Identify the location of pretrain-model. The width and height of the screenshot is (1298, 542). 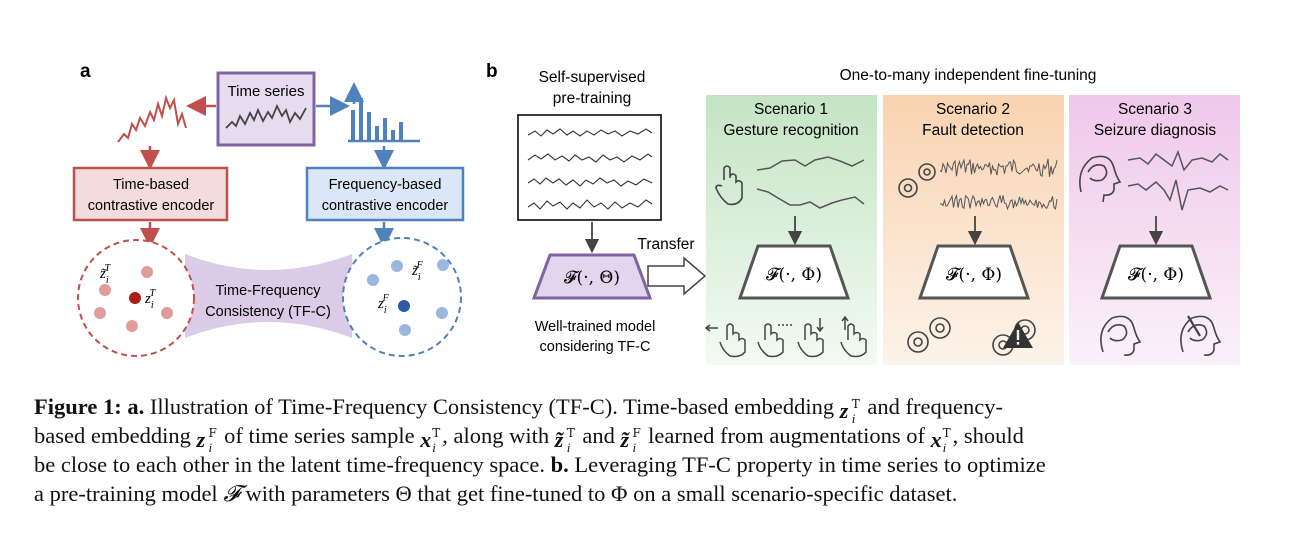
(592, 276).